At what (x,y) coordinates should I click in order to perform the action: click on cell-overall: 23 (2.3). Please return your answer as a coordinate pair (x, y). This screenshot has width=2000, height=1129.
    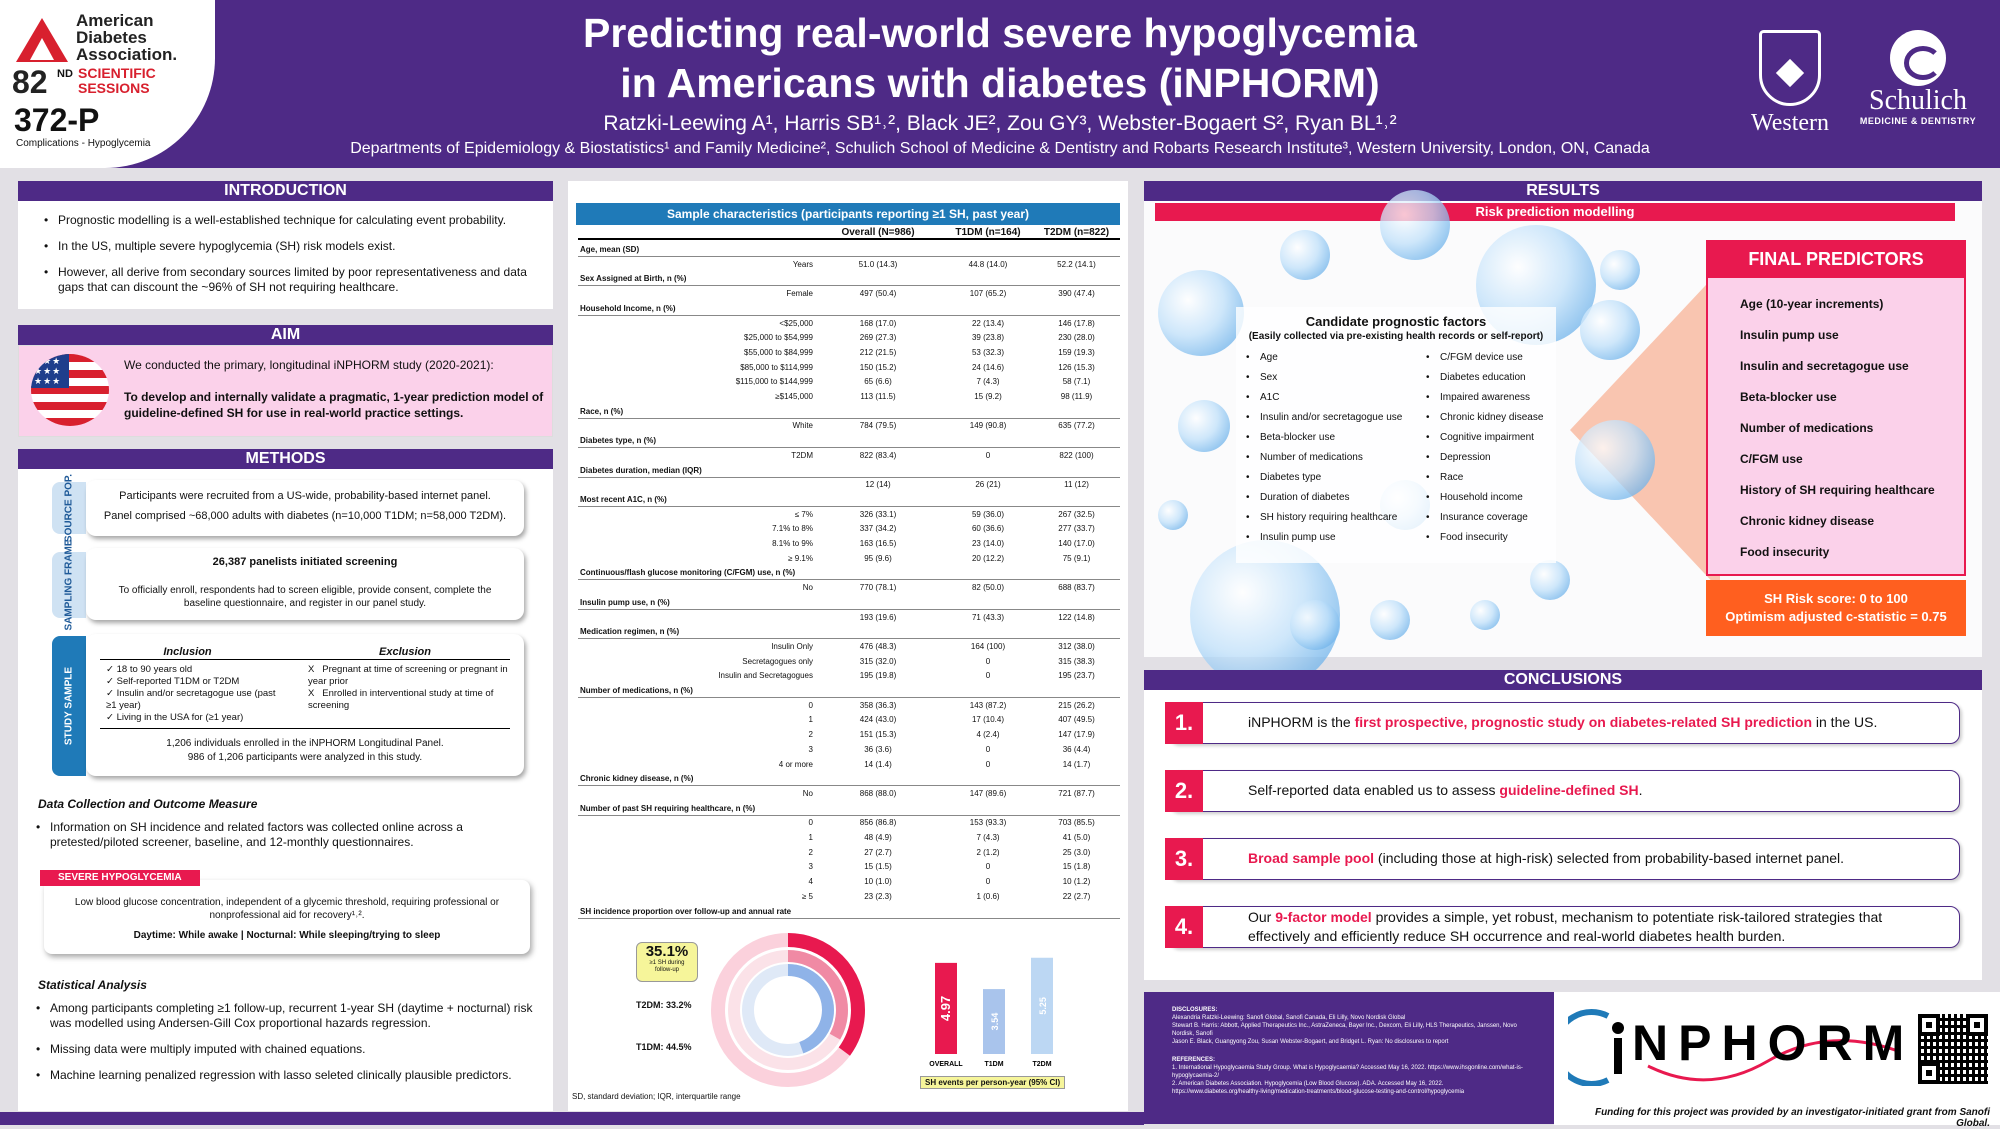
    Looking at the image, I should click on (878, 896).